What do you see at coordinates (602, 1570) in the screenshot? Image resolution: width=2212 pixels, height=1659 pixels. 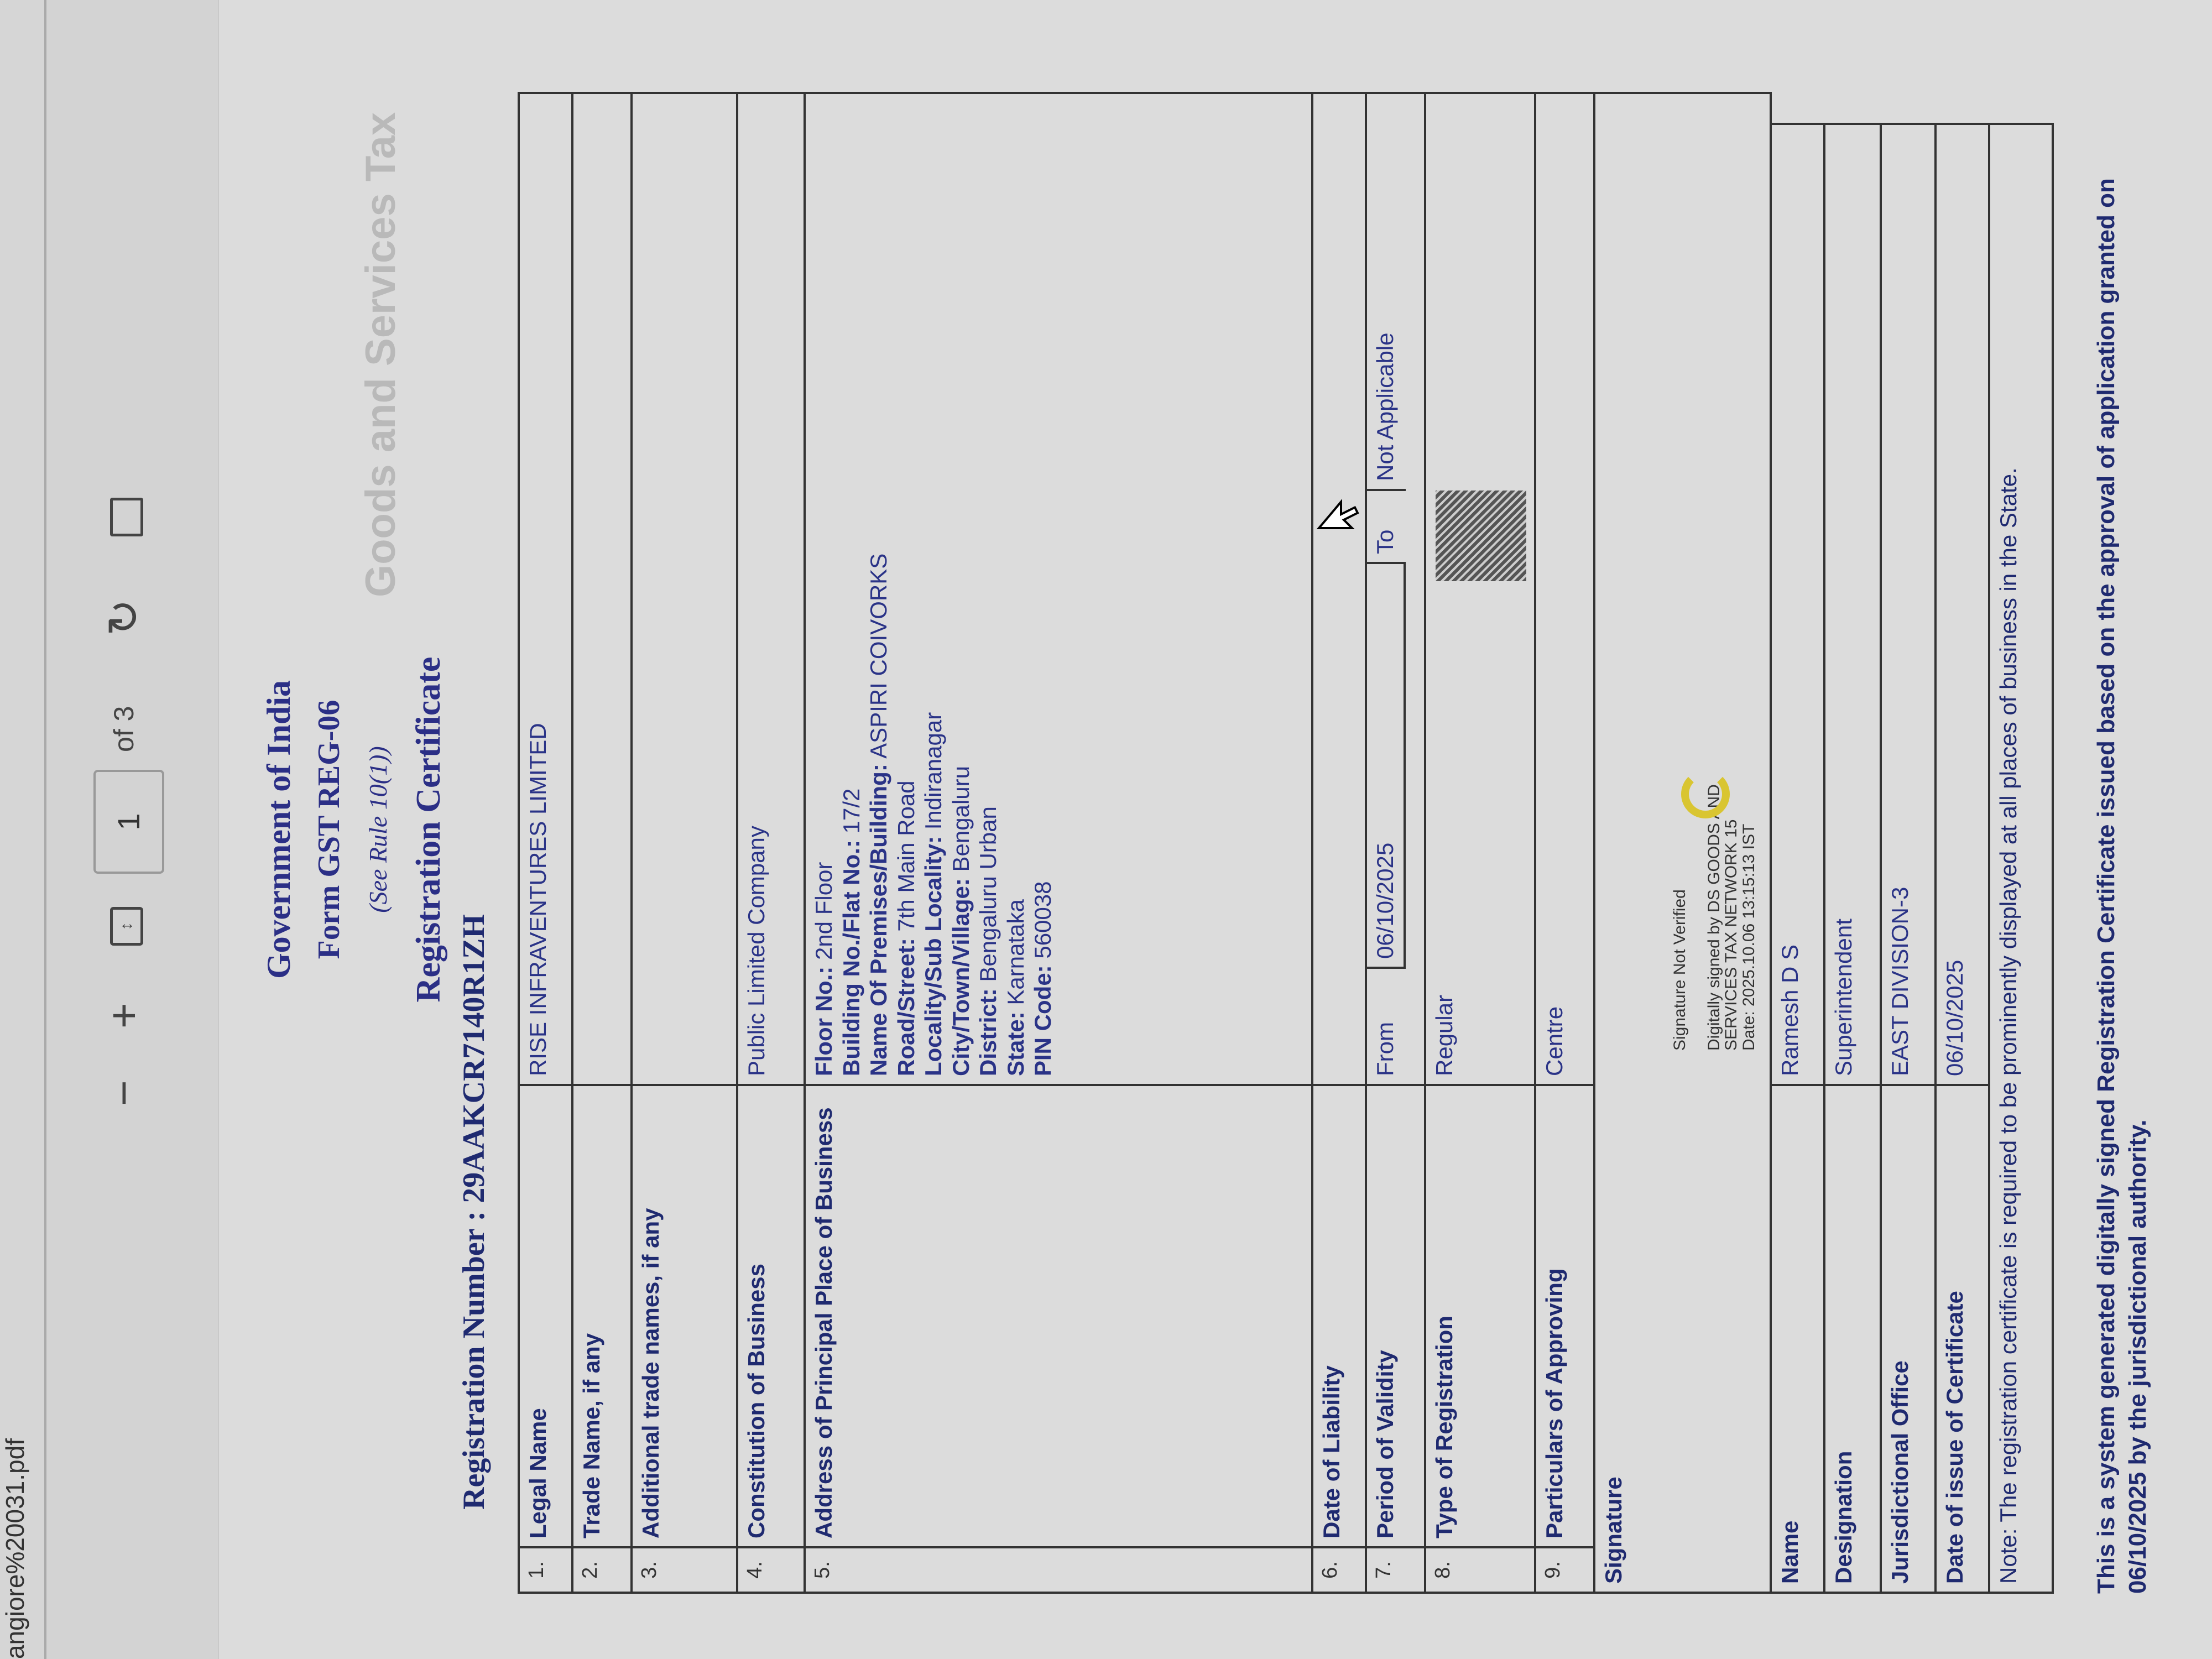 I see `row-number: 2.` at bounding box center [602, 1570].